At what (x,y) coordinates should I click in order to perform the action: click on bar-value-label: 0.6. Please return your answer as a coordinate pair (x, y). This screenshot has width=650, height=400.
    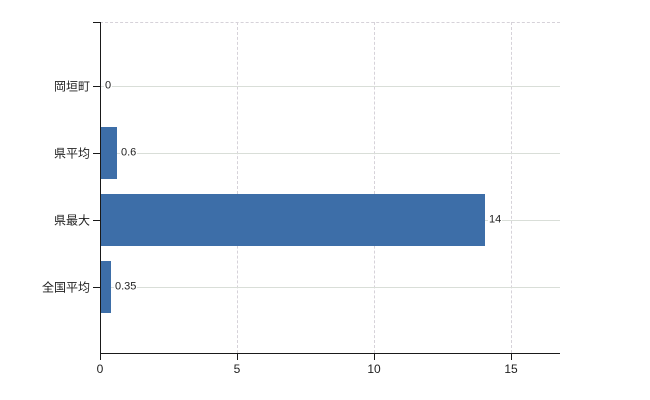
    Looking at the image, I should click on (129, 153).